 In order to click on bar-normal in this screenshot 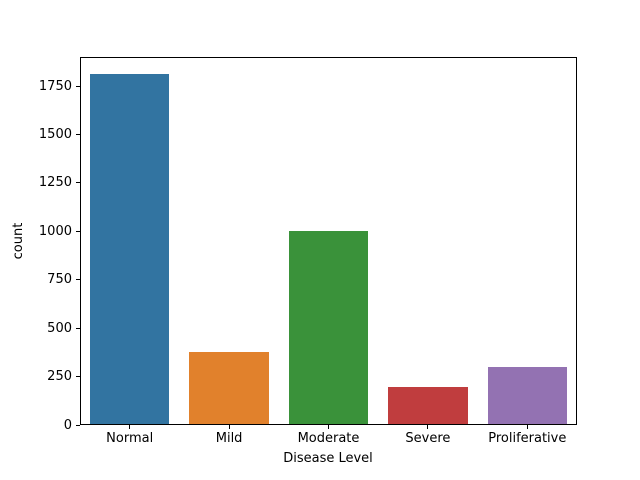, I will do `click(129, 249)`.